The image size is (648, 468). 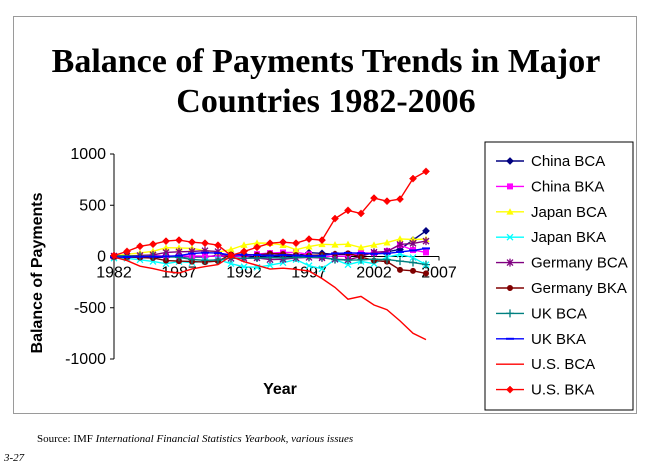 What do you see at coordinates (439, 273) in the screenshot?
I see `x-tick-label: 2007` at bounding box center [439, 273].